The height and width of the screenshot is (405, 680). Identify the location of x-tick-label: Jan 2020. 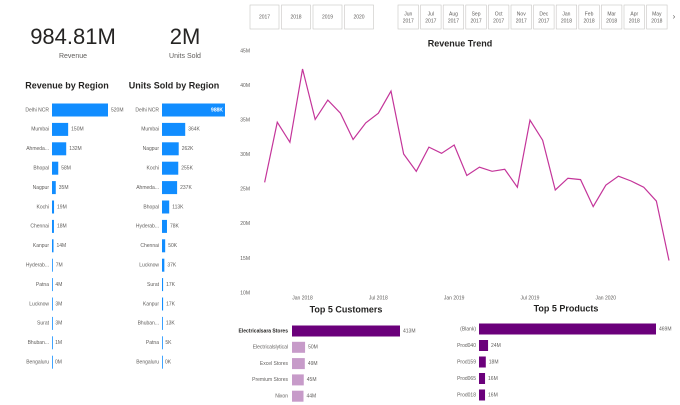
(606, 298).